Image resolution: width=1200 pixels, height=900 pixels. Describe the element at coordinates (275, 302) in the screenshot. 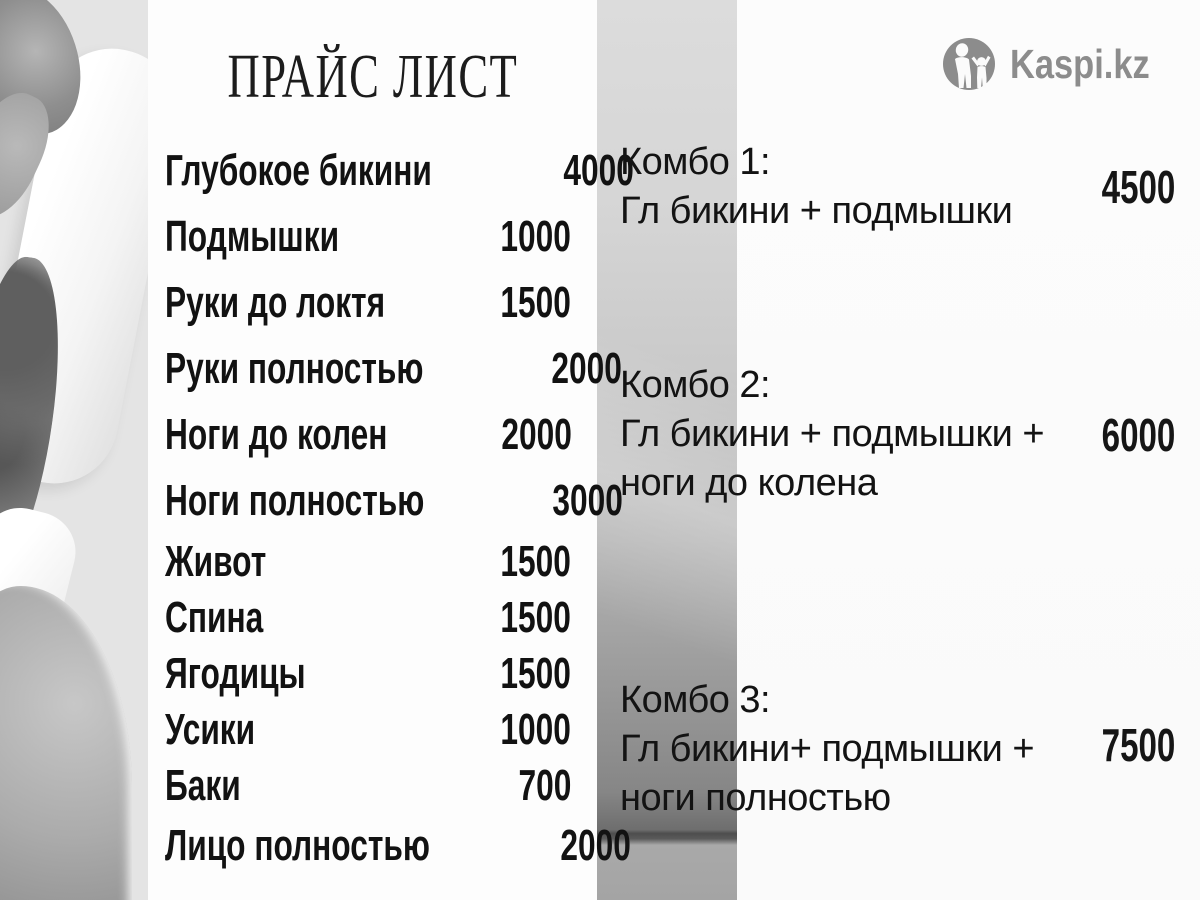

I see `service-name: Руки до локтя` at that location.